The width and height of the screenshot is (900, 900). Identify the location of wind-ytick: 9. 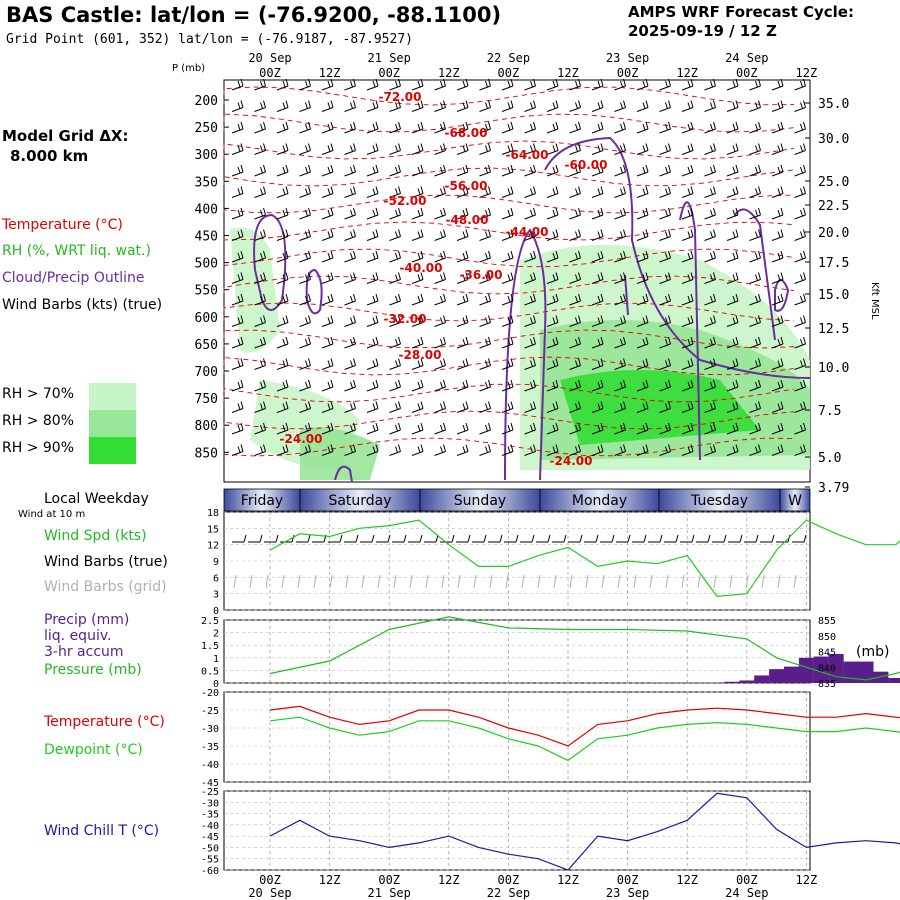
(216, 562).